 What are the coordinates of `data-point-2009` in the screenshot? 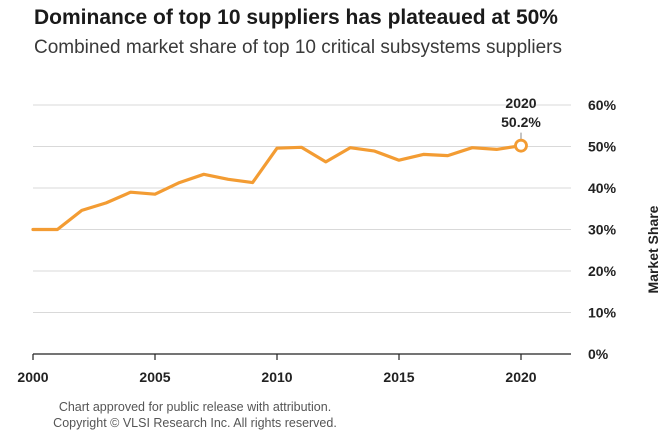 It's located at (252, 182).